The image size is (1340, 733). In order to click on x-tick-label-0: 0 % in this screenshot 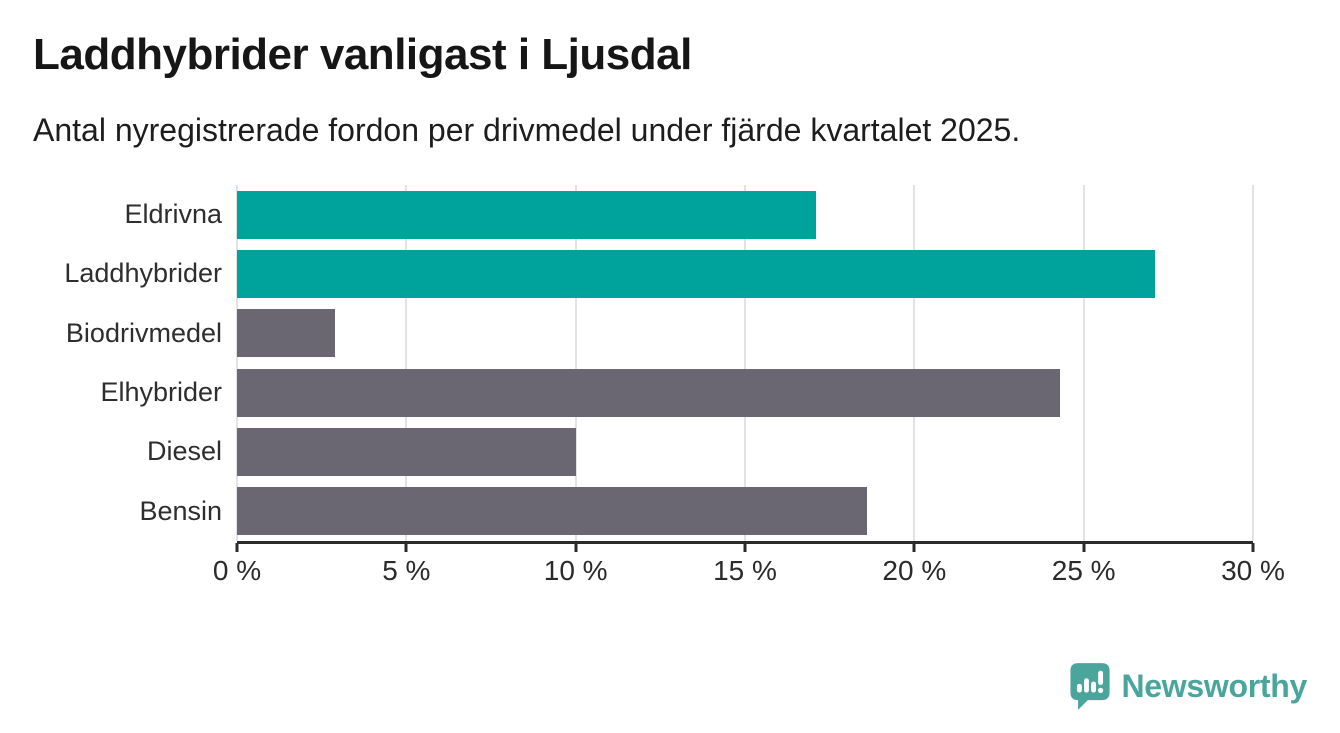, I will do `click(237, 570)`.